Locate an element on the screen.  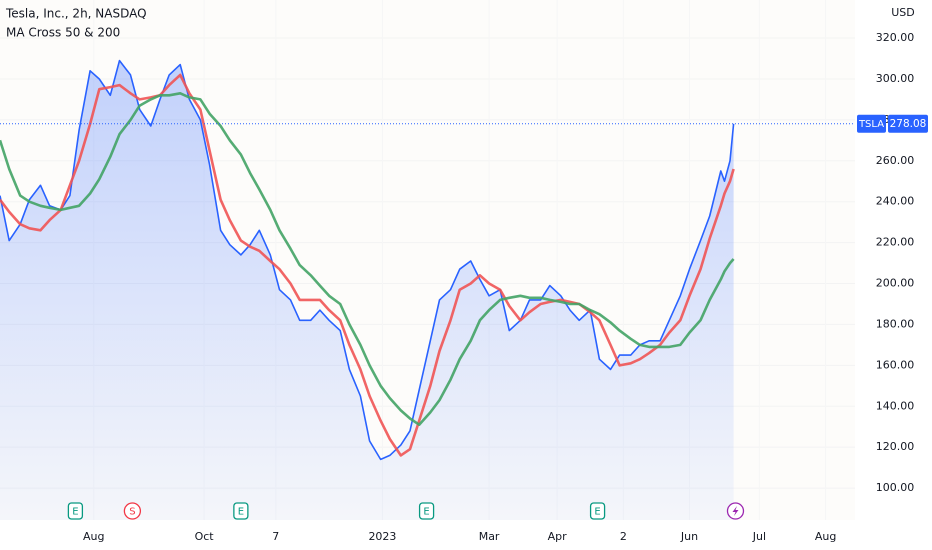
y-tick-label: 300.00 is located at coordinates (895, 78).